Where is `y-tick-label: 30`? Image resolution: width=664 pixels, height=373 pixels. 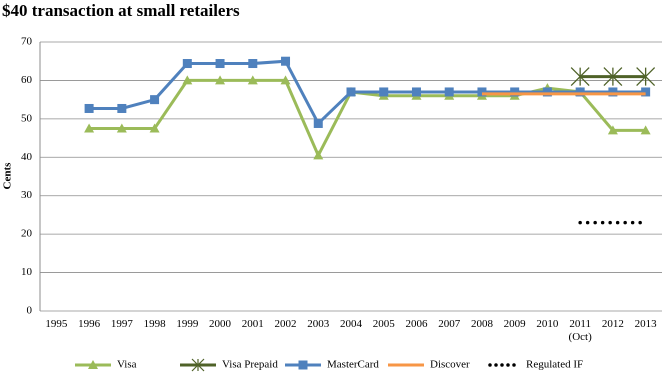
y-tick-label: 30 is located at coordinates (27, 195).